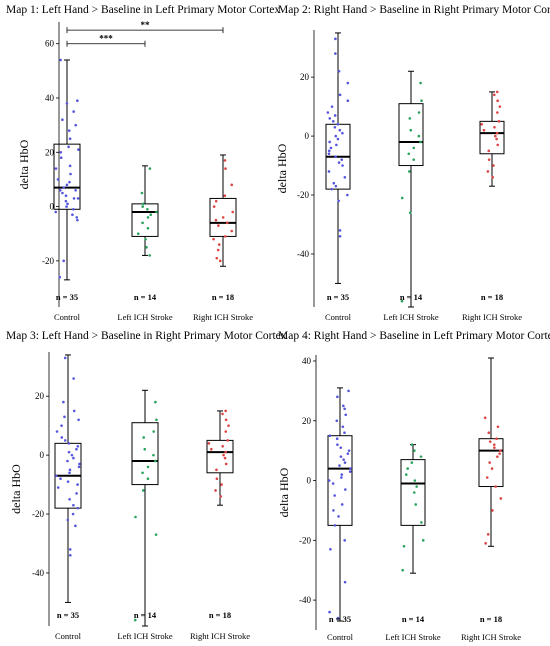 Image resolution: width=550 pixels, height=646 pixels. I want to click on y-tick-label: -20, so click(48, 261).